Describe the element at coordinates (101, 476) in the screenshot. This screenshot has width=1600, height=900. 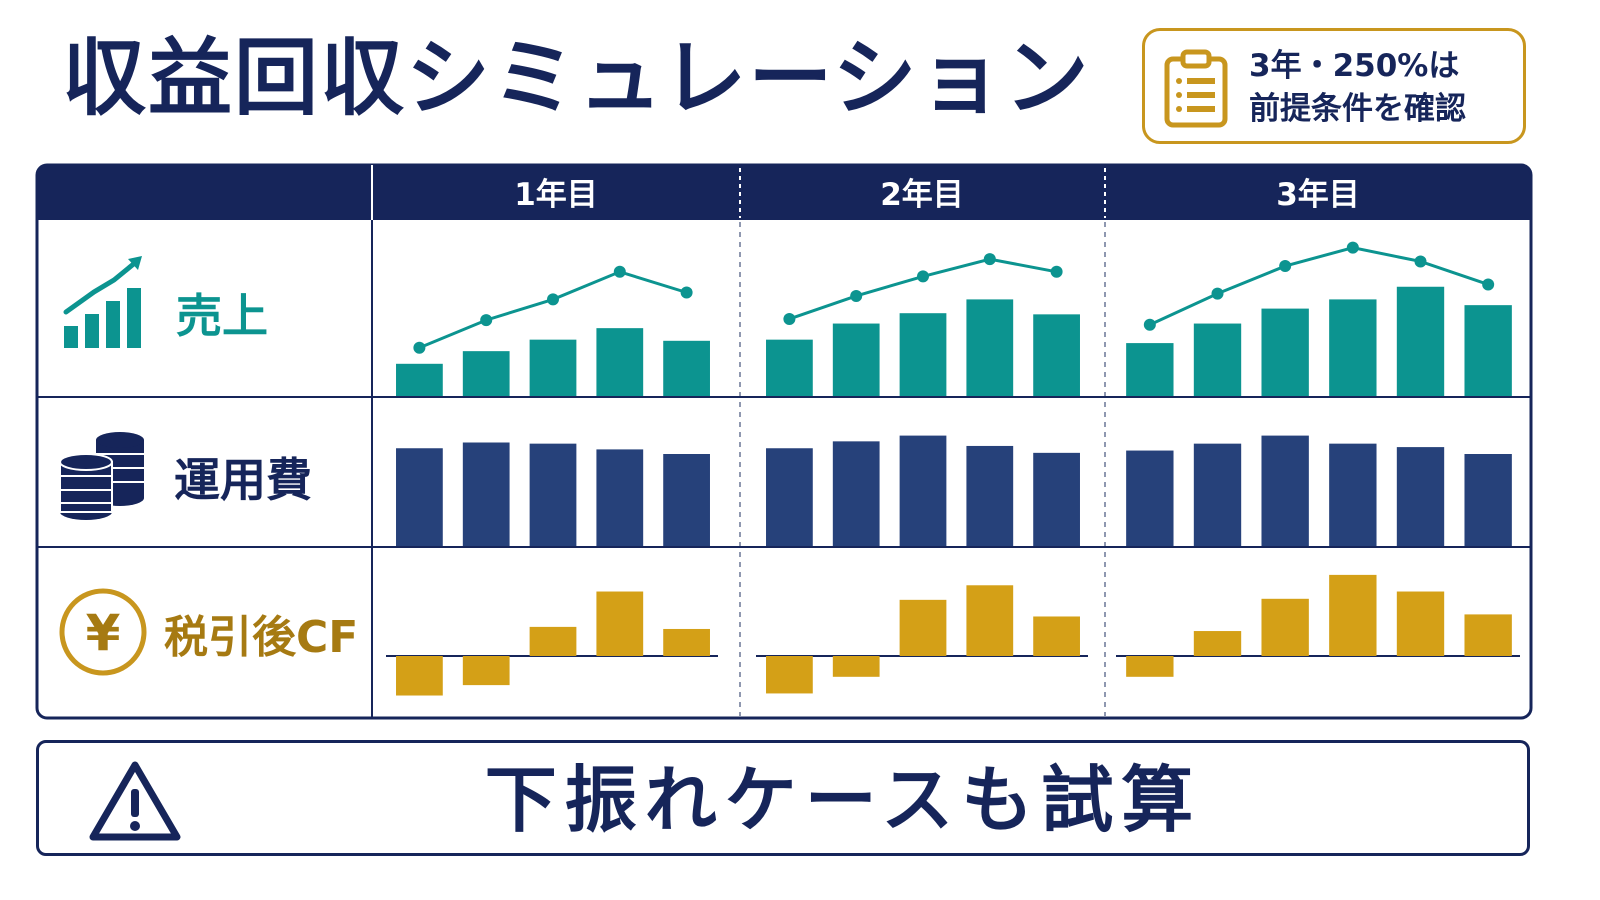
I see `coin-stack-icon` at that location.